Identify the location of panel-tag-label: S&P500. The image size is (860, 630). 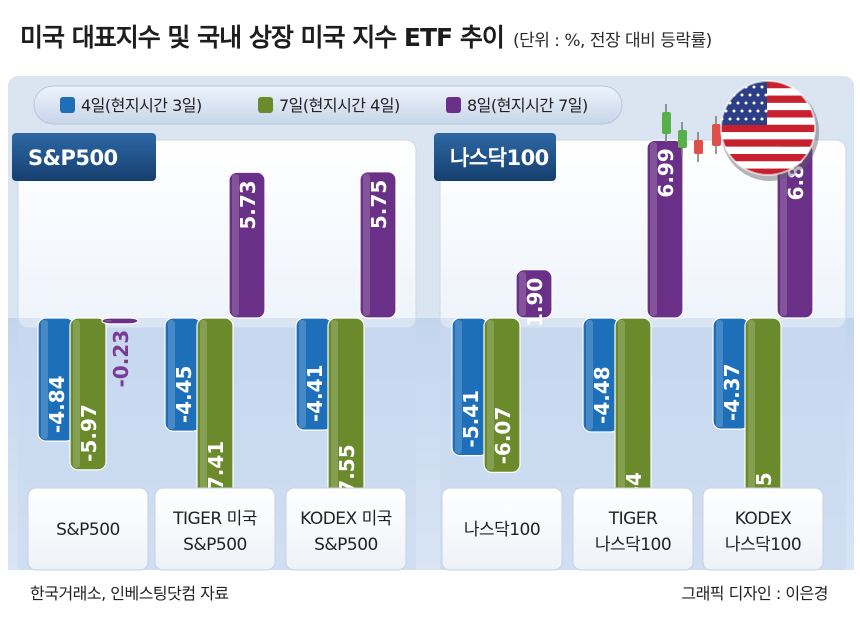
(73, 158).